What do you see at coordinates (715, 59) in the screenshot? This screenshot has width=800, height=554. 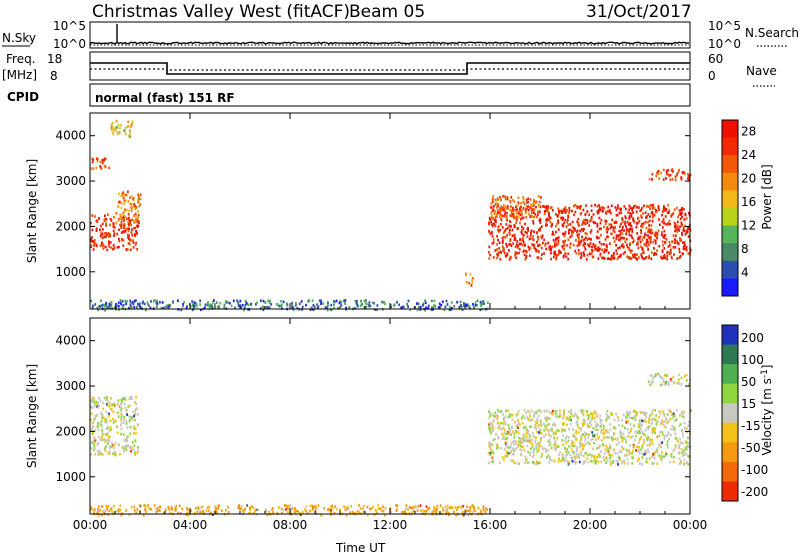 I see `nave-tick-top: 60` at bounding box center [715, 59].